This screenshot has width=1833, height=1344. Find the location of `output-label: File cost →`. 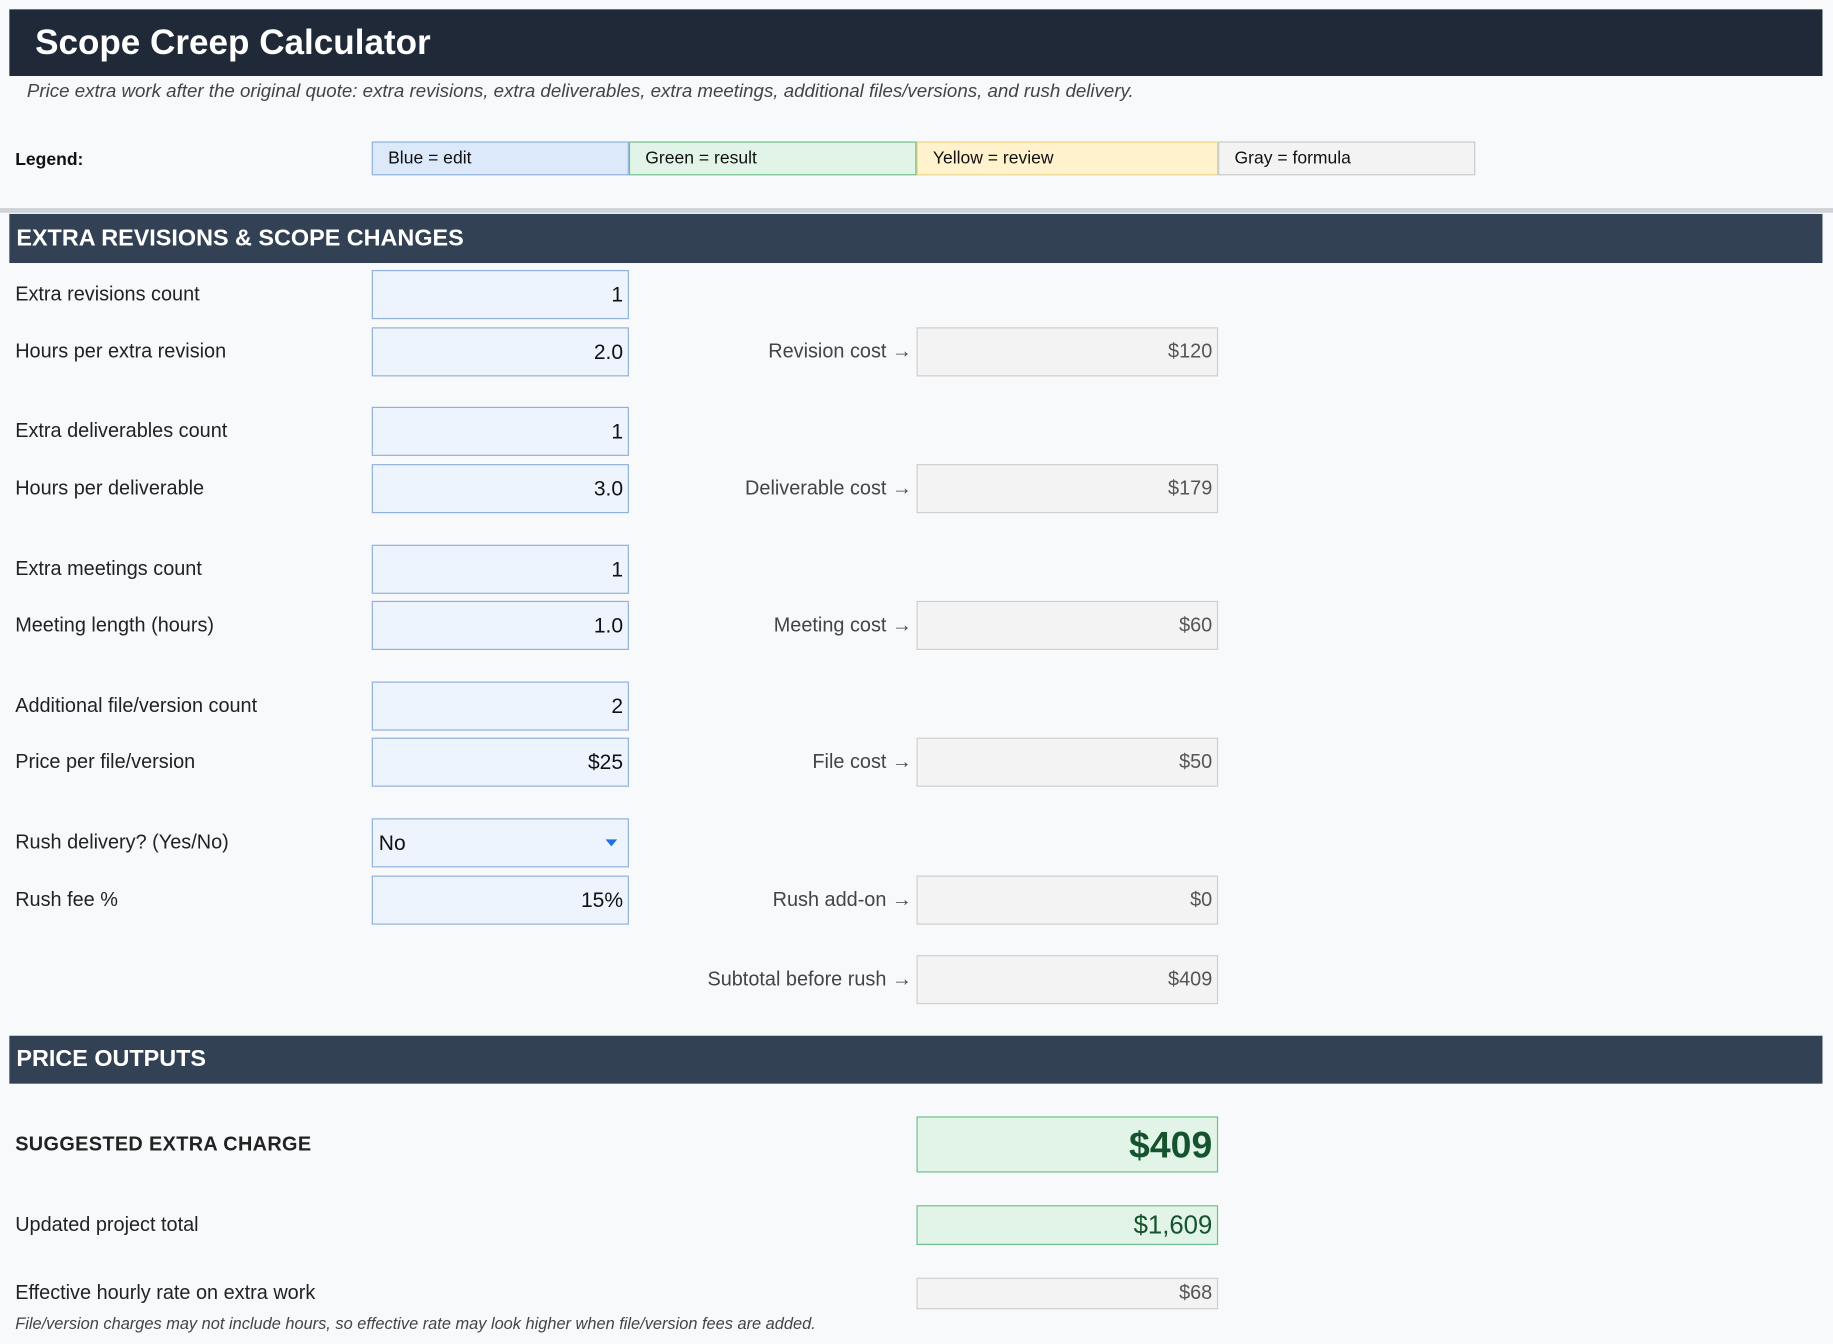

output-label: File cost → is located at coordinates (862, 761).